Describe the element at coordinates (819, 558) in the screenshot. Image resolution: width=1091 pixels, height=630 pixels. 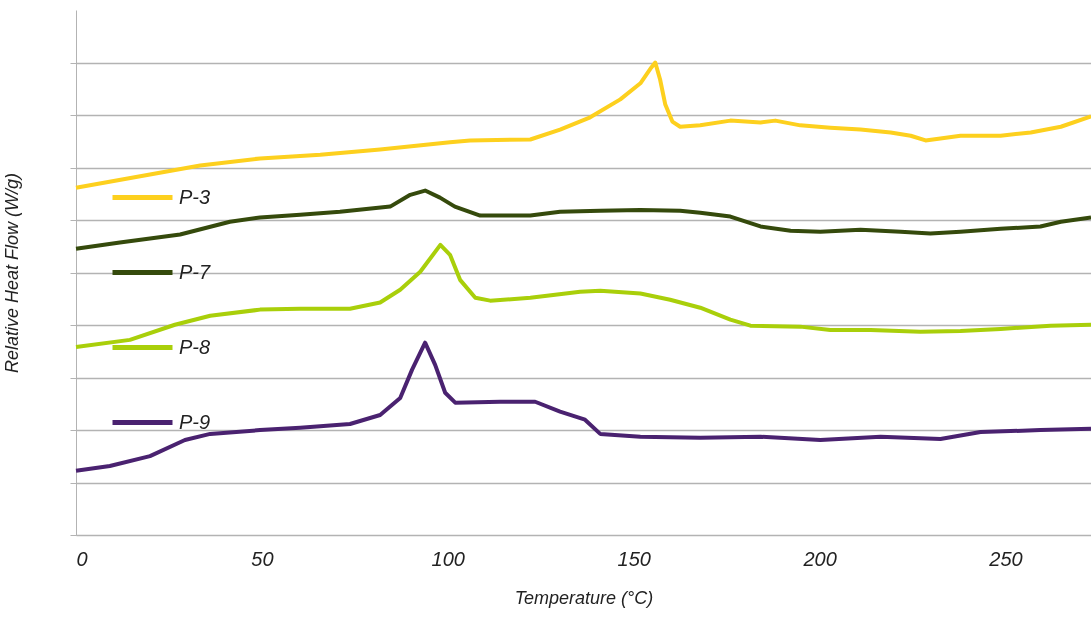
I see `x-tick-label: 200` at that location.